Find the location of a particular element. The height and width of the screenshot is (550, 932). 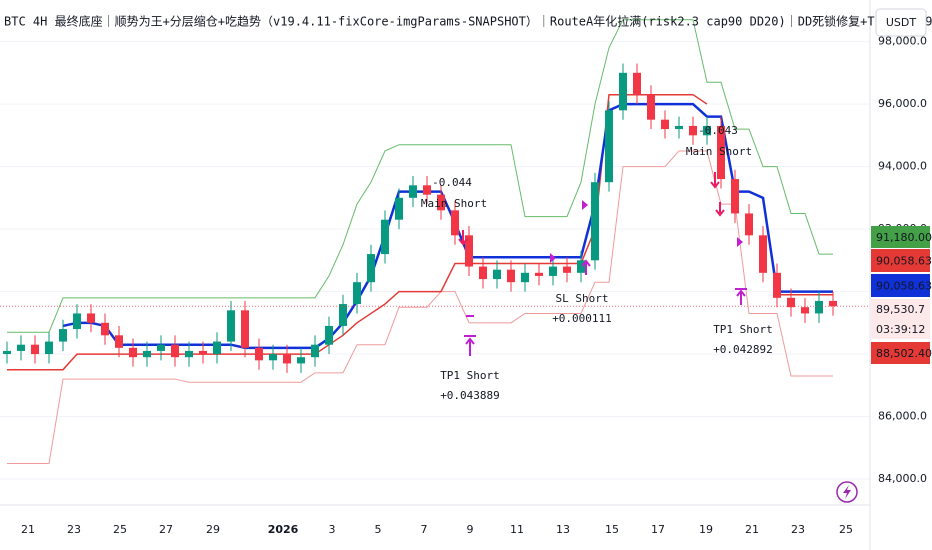

annotation: +0.042892 is located at coordinates (743, 349).